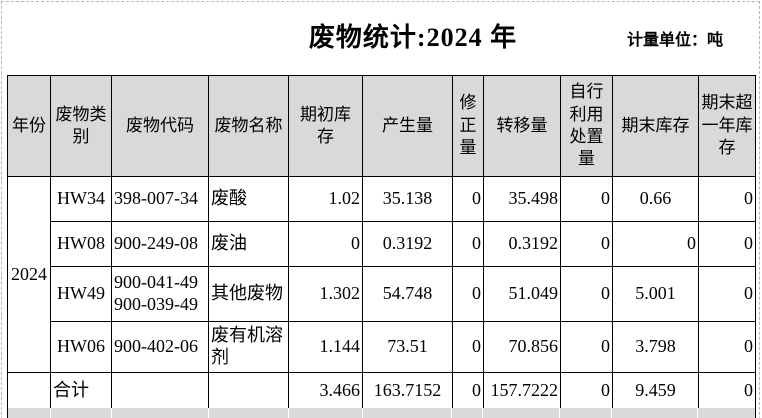 The height and width of the screenshot is (418, 762). What do you see at coordinates (160, 126) in the screenshot?
I see `col-header-code: 废物代码` at bounding box center [160, 126].